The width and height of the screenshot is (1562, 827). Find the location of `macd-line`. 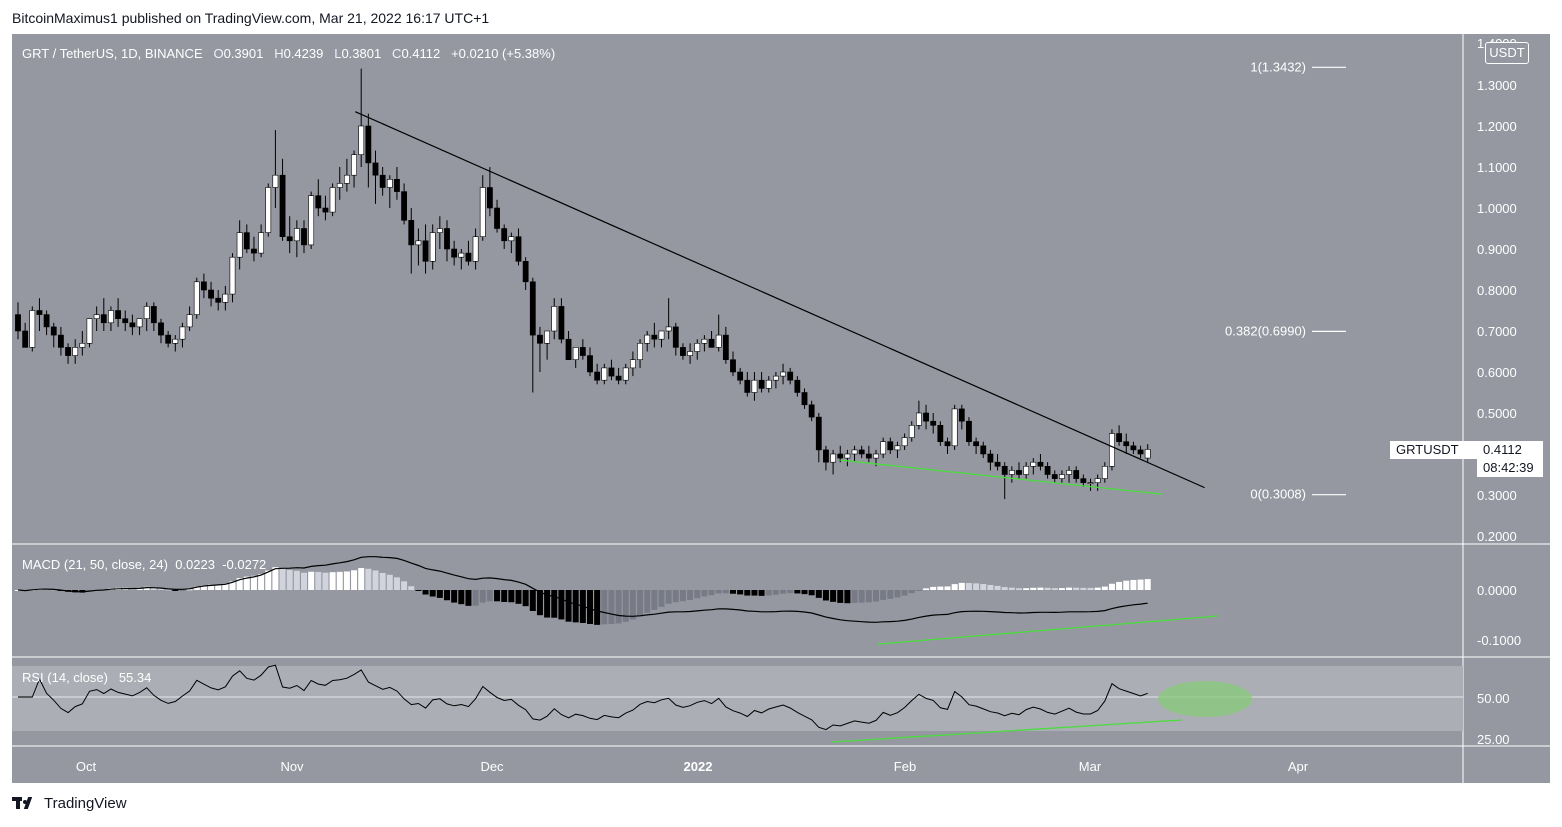

macd-line is located at coordinates (582, 589).